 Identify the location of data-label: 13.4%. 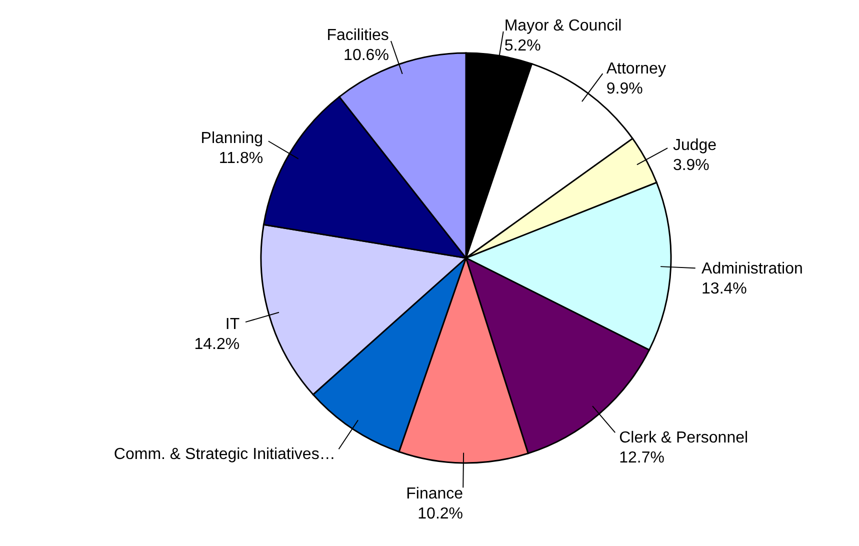
(724, 289).